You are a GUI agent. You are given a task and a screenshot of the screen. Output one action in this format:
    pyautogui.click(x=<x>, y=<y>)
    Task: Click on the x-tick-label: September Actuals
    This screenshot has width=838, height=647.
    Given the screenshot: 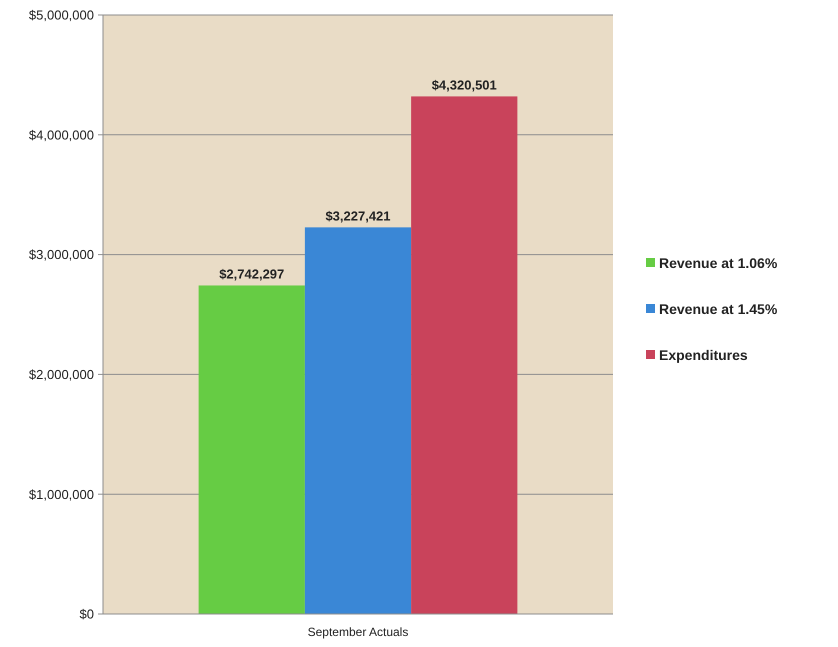 What is the action you would take?
    pyautogui.click(x=358, y=632)
    